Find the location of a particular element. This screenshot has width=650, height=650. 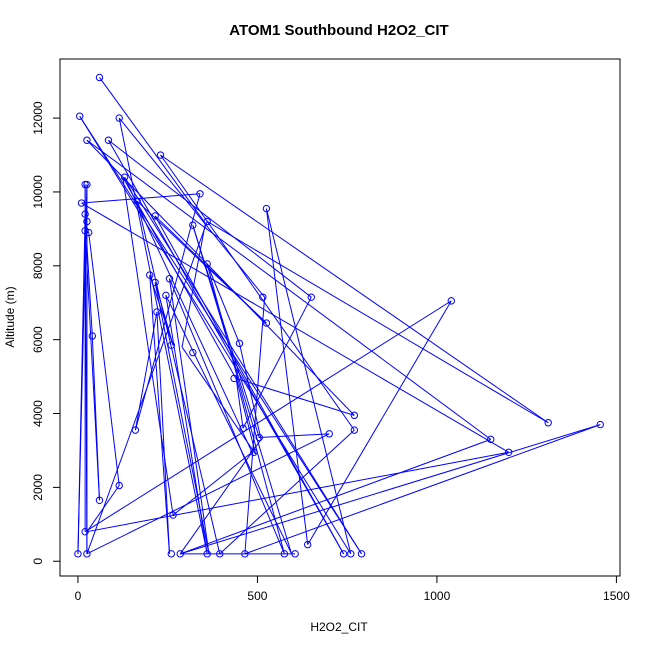

y-tick-label: 4000 is located at coordinates (38, 413).